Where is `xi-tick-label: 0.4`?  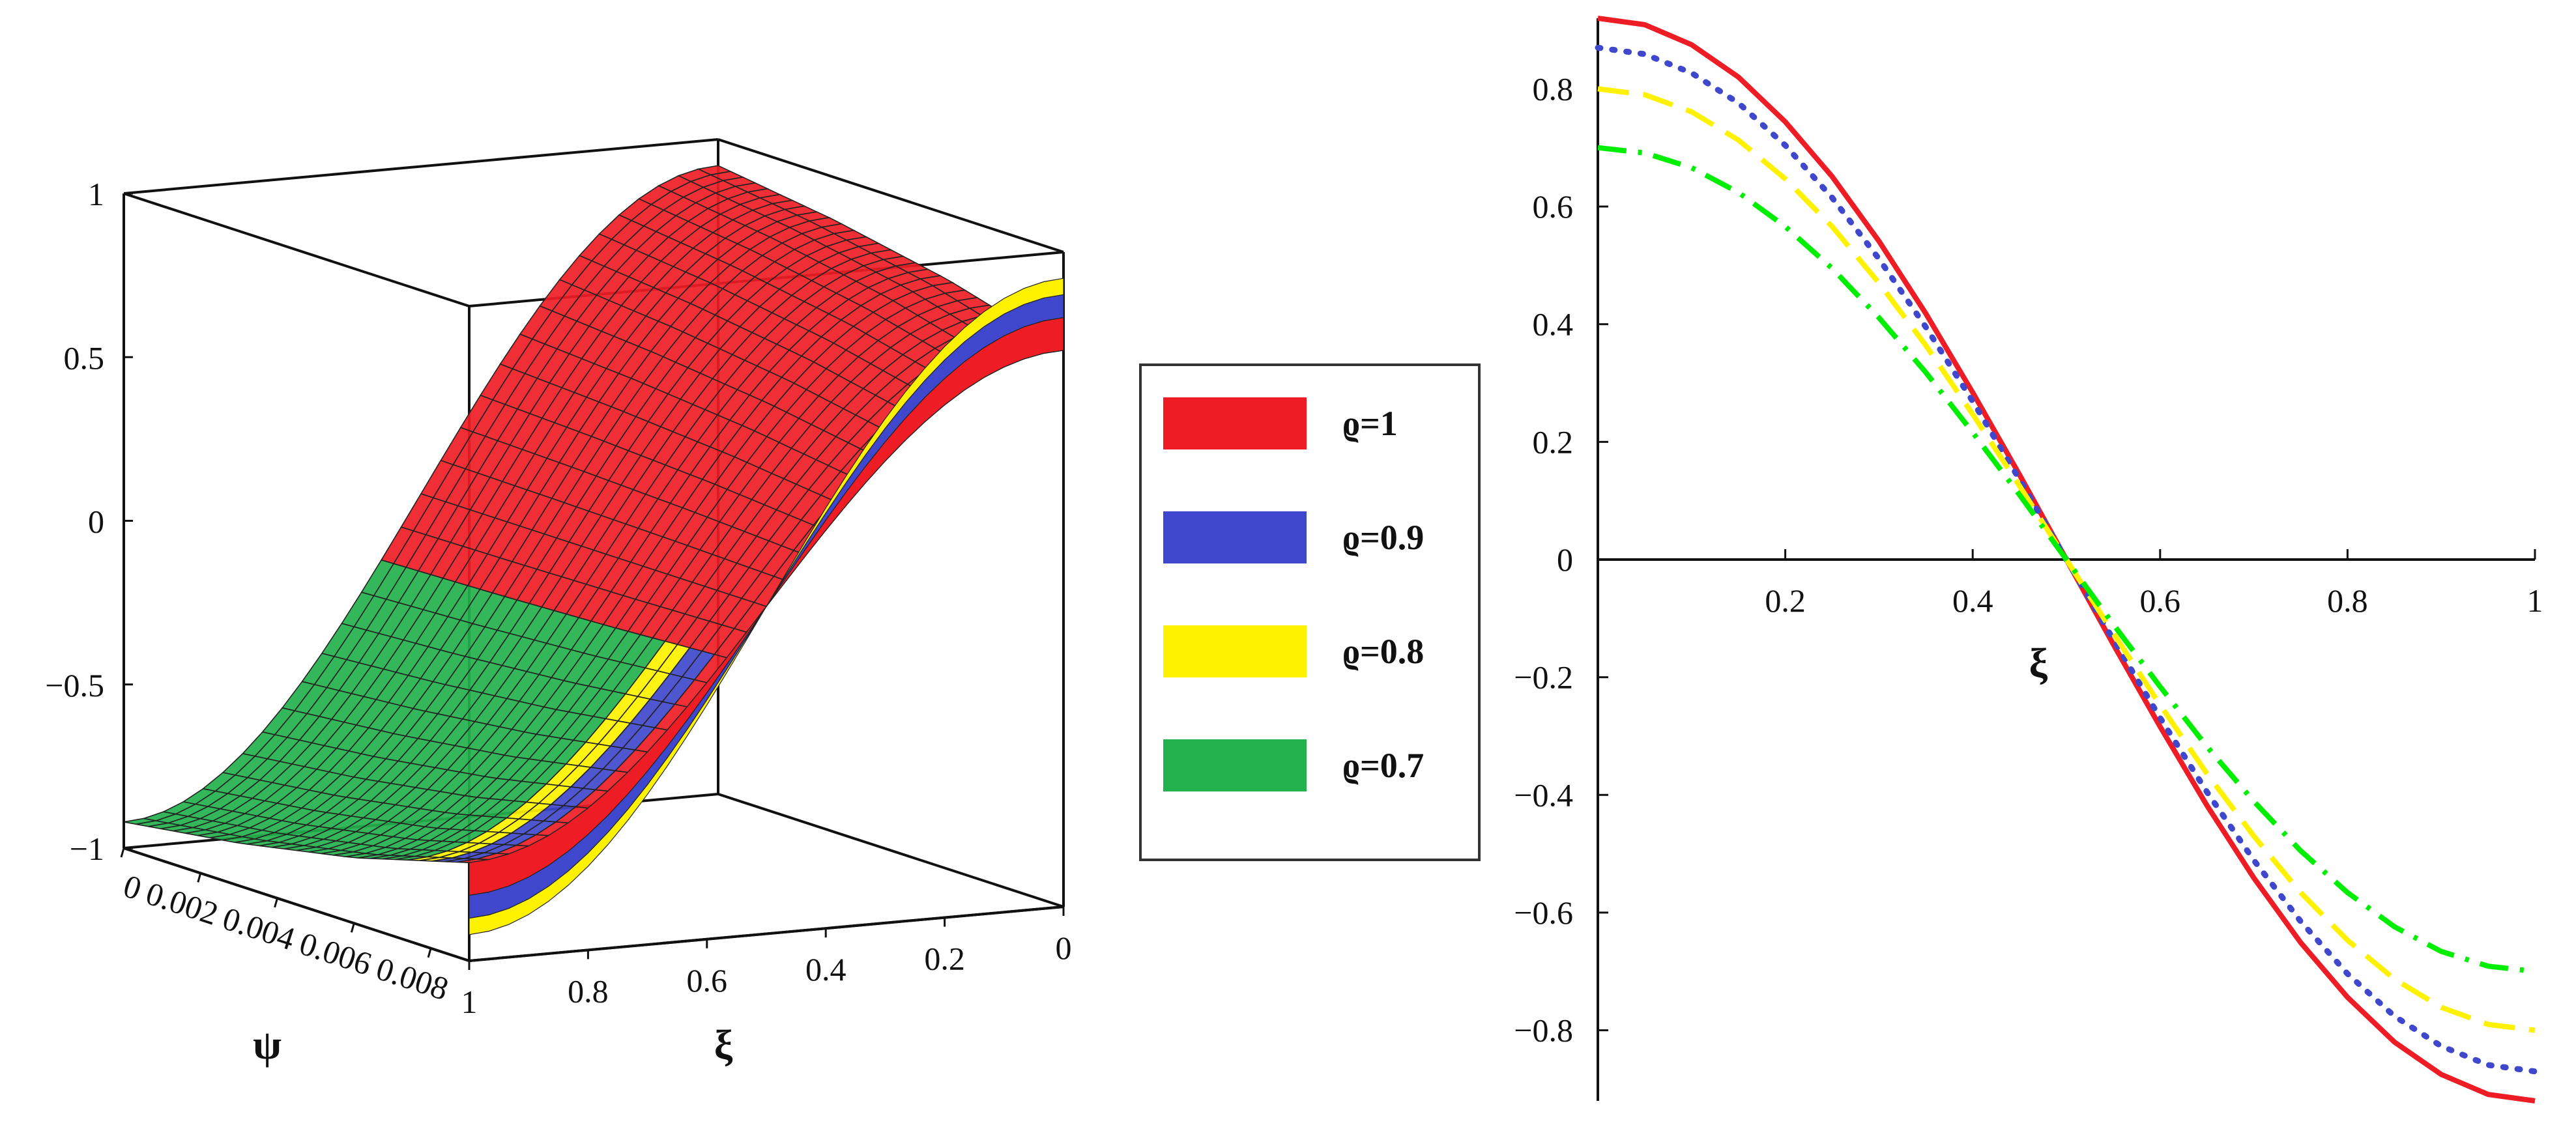 xi-tick-label: 0.4 is located at coordinates (826, 969).